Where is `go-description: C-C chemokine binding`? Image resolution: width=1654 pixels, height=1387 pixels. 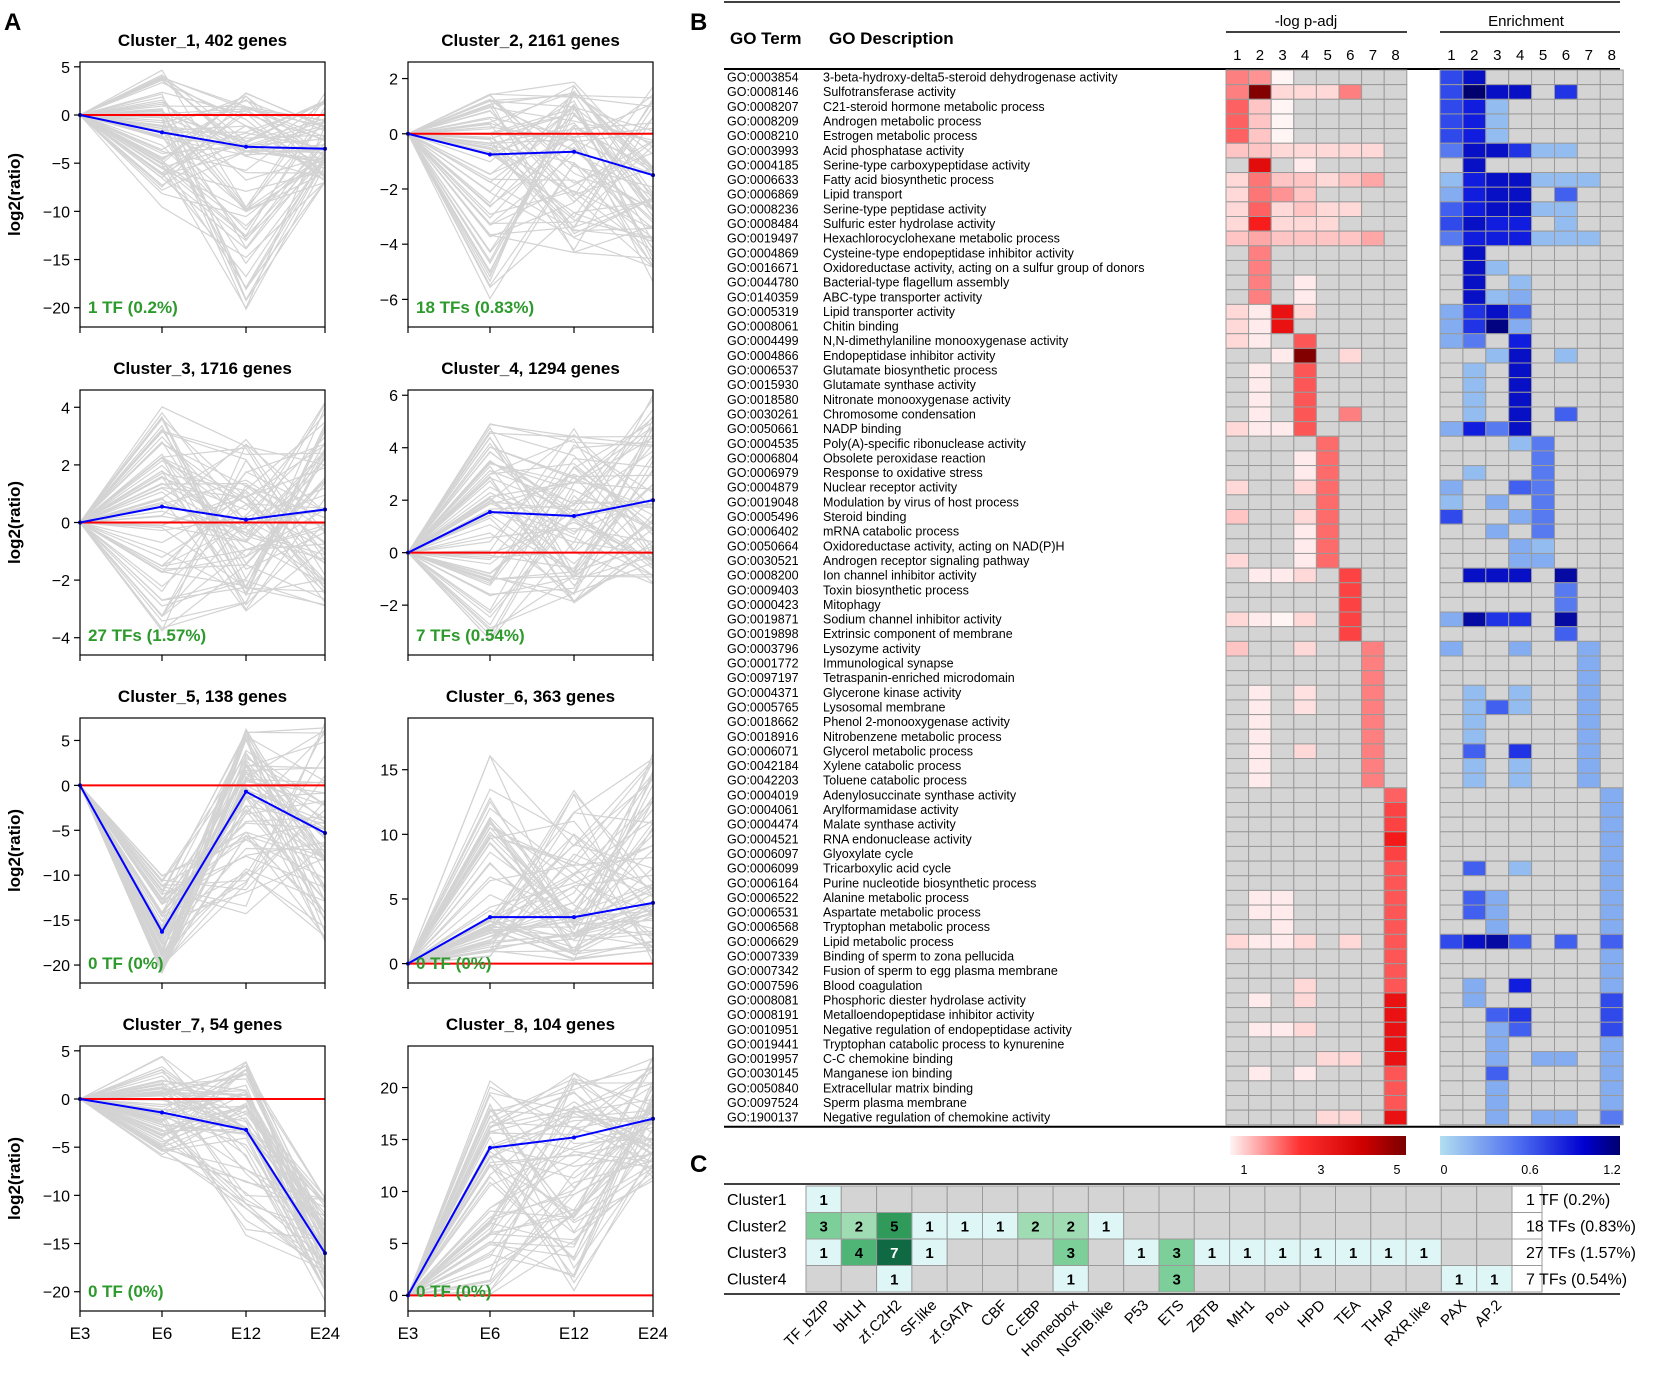 go-description: C-C chemokine binding is located at coordinates (888, 1059).